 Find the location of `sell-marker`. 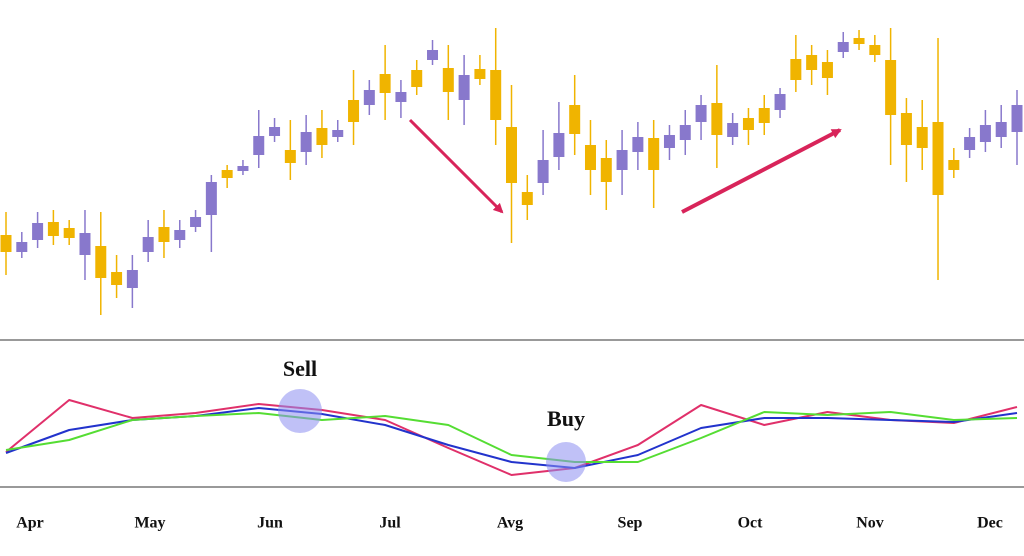

sell-marker is located at coordinates (300, 411).